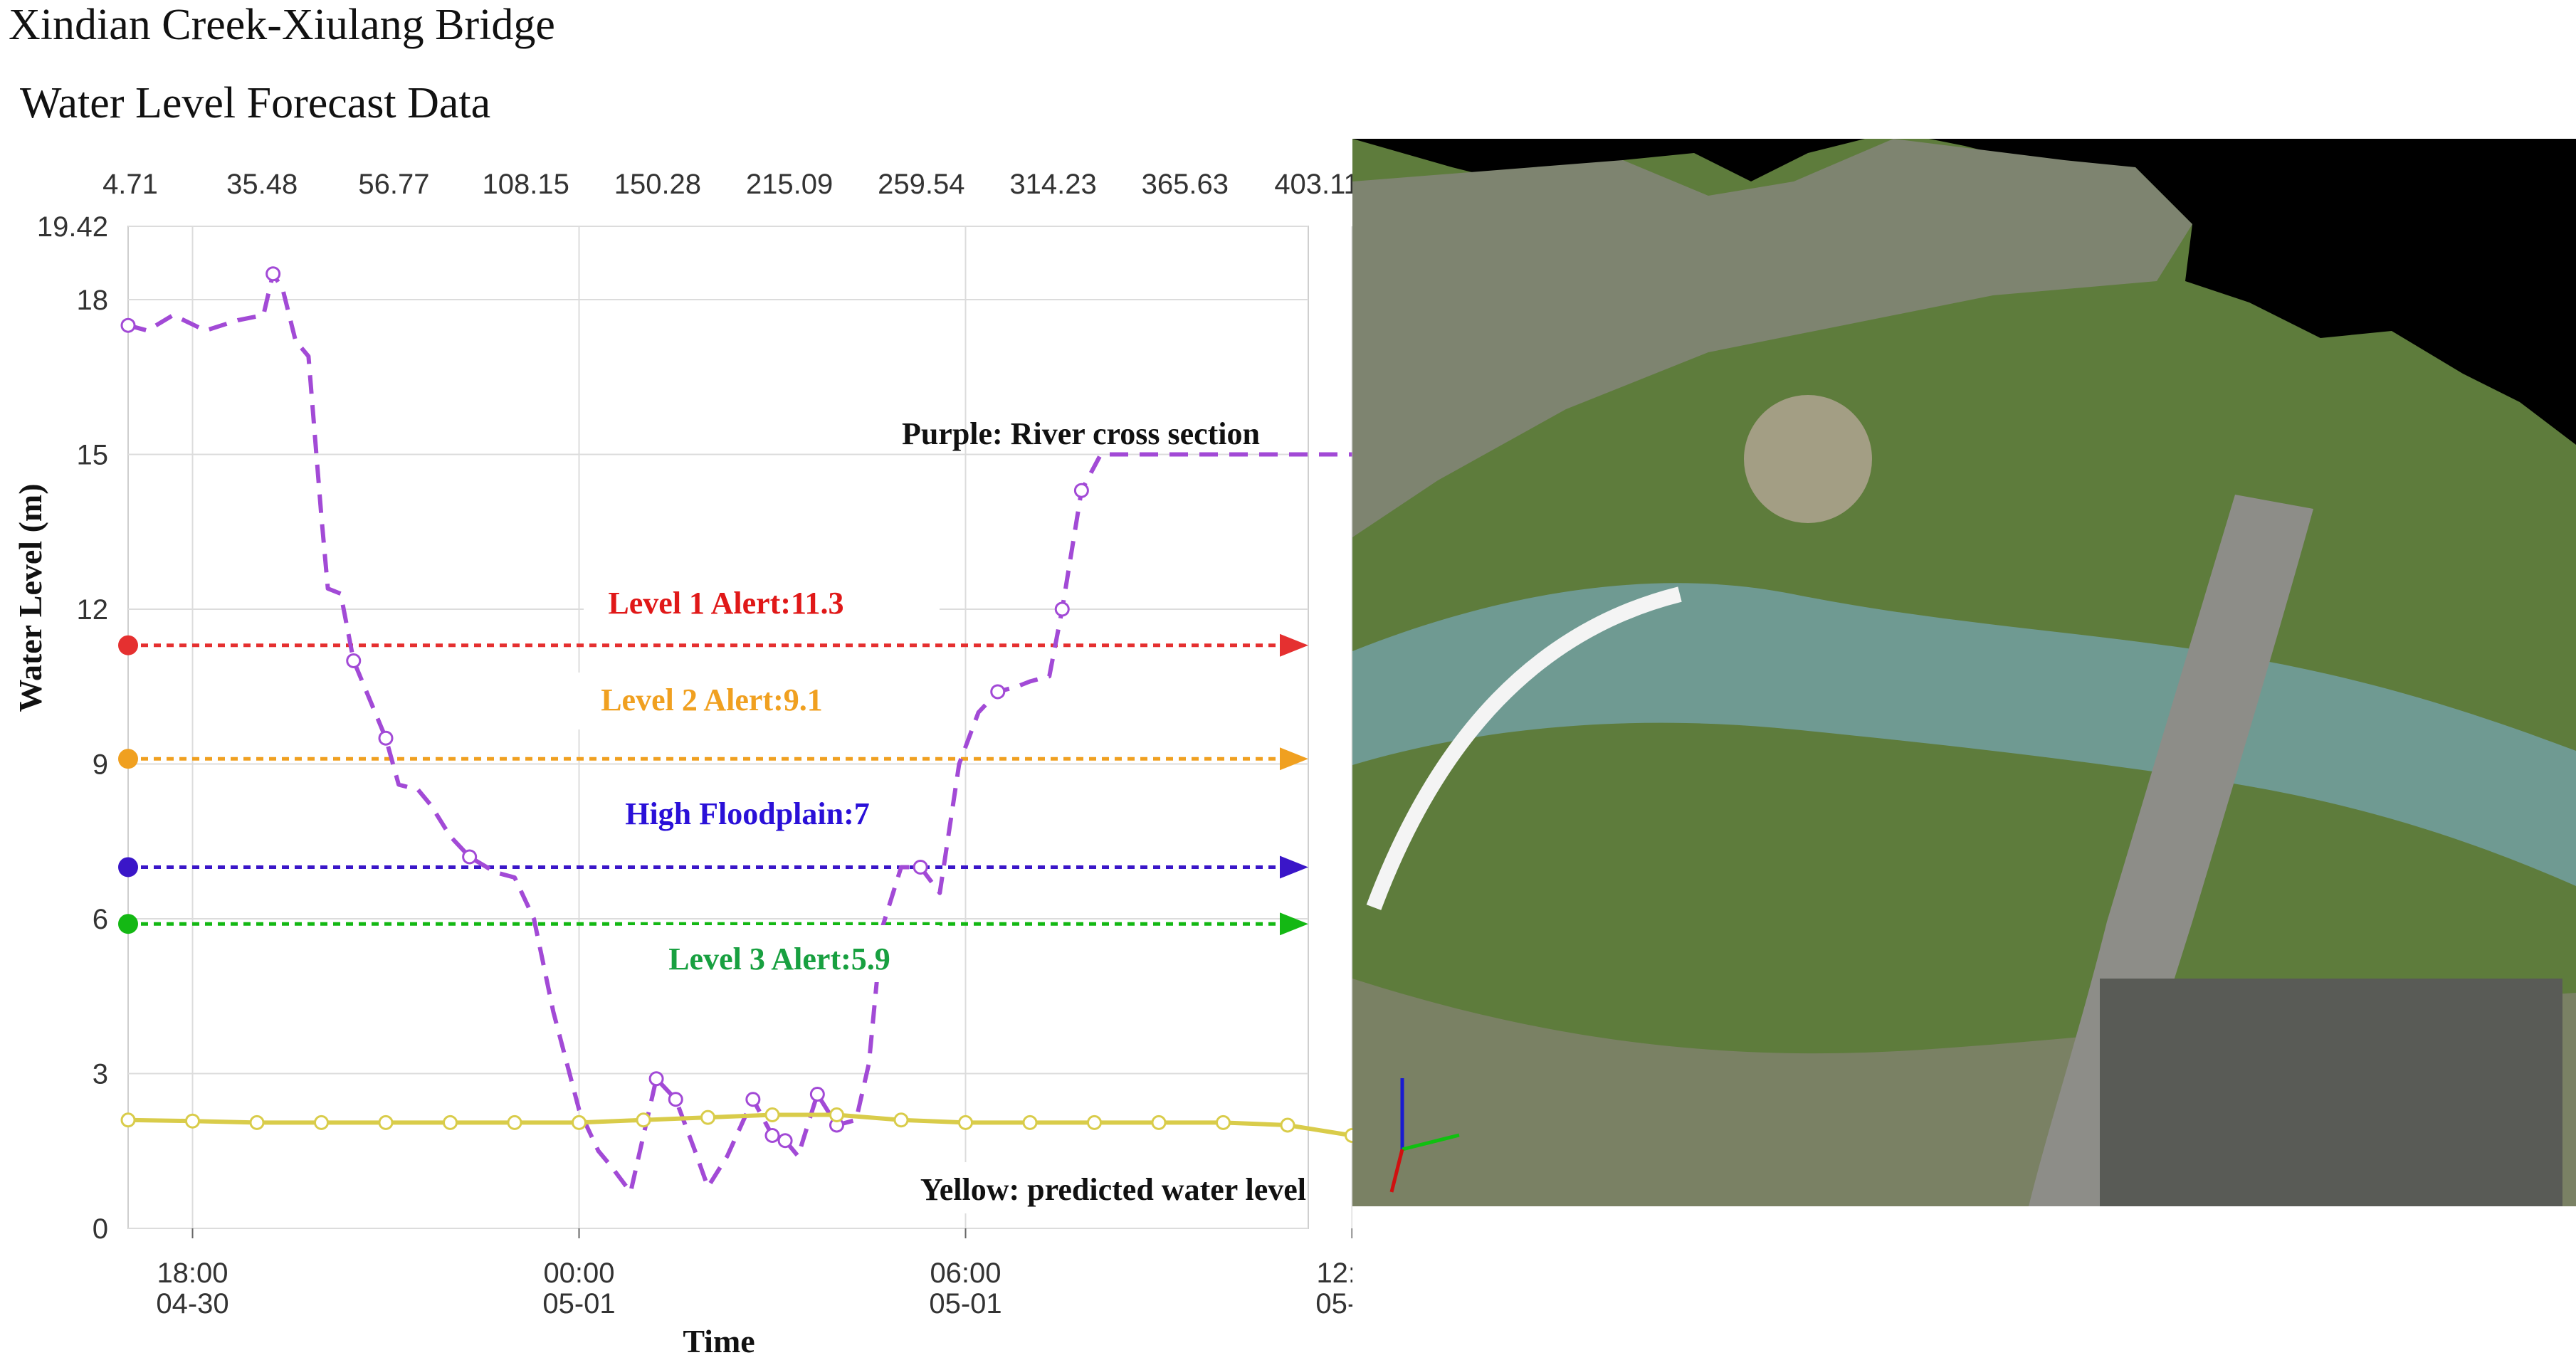  I want to click on top-axis-label: 215.09, so click(789, 184).